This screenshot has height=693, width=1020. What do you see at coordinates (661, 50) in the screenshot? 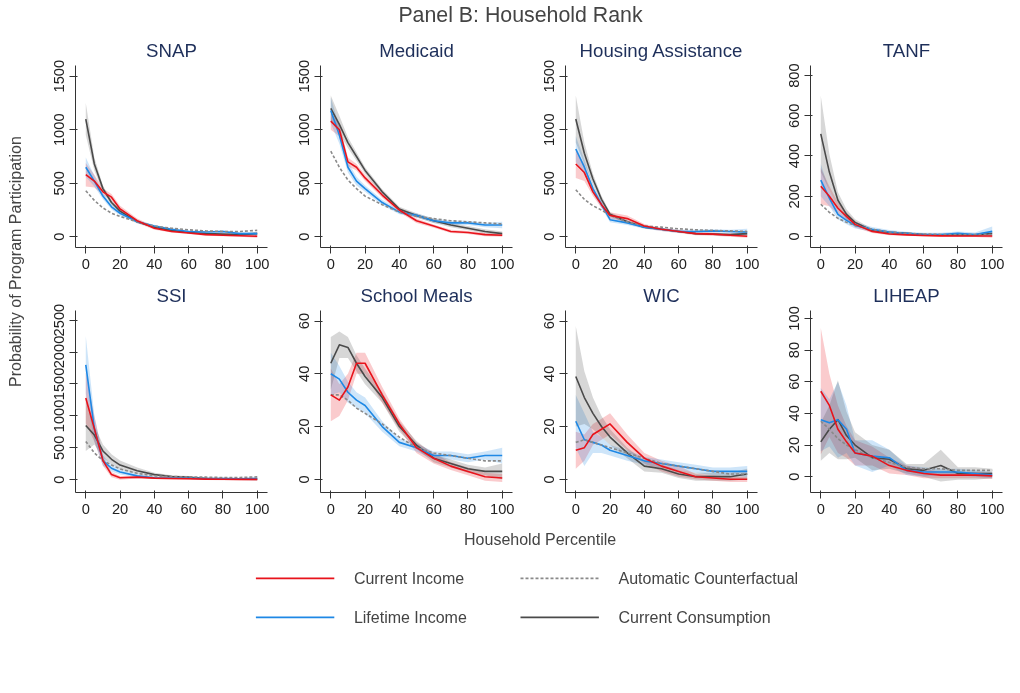
I see `chart-title: Housing Assistance` at bounding box center [661, 50].